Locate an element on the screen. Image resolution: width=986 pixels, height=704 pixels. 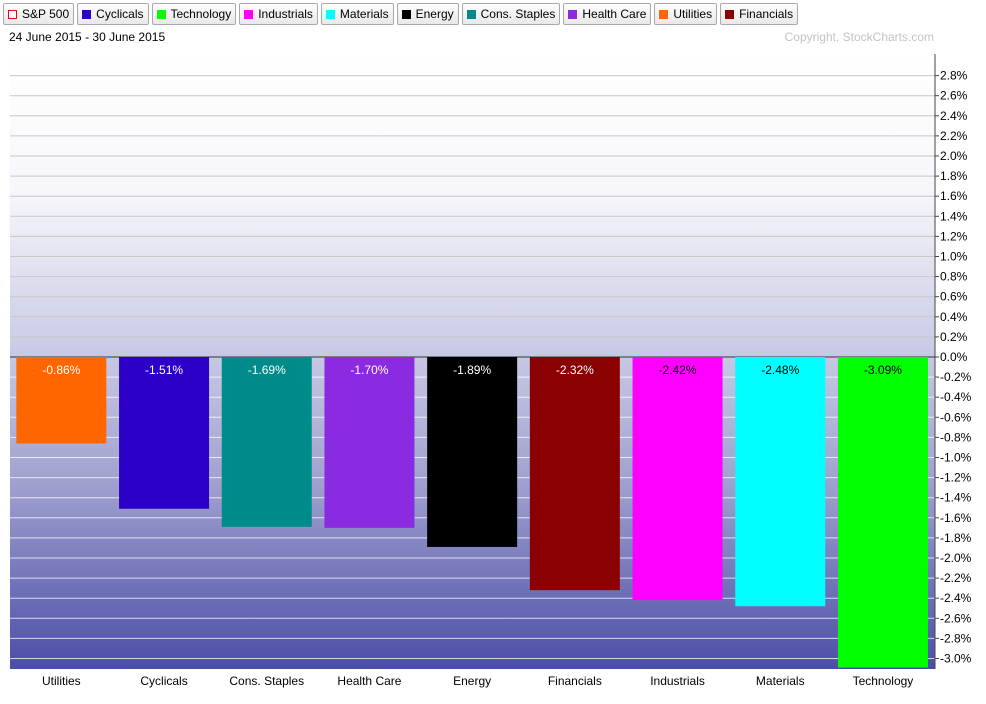
legend-toggle-technology: Technology is located at coordinates (194, 14).